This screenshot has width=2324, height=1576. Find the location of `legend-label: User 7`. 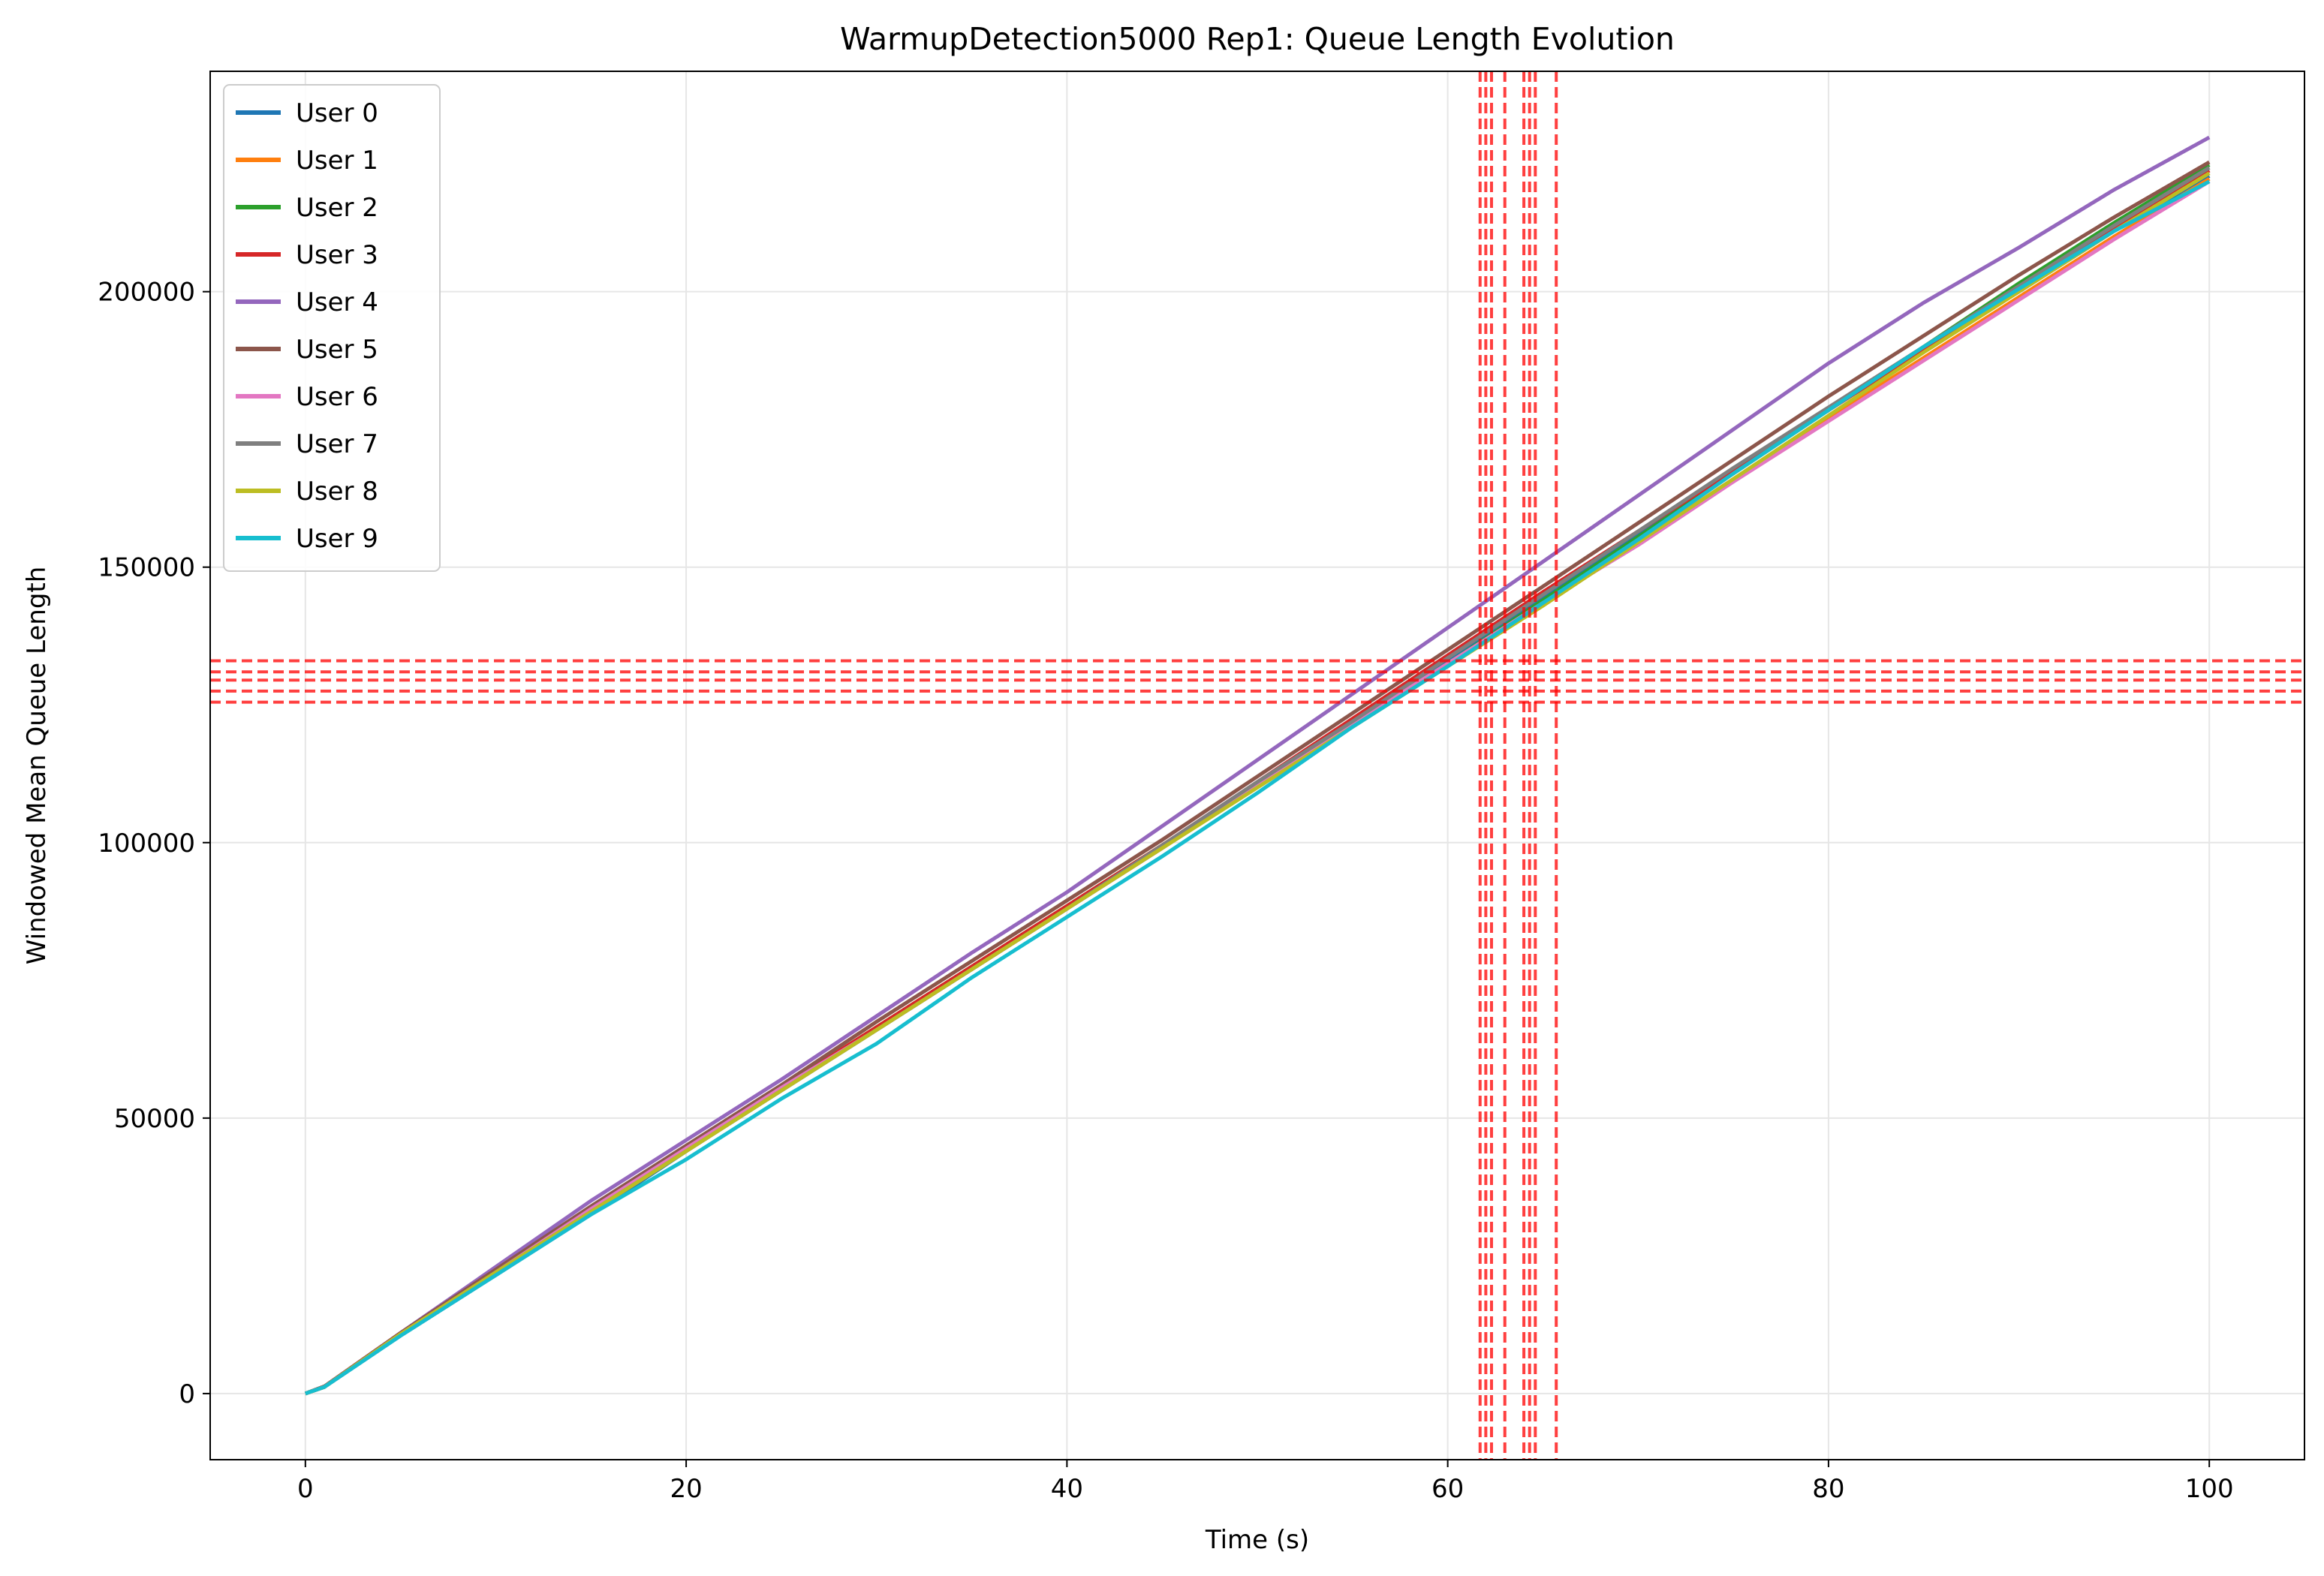

legend-label: User 7 is located at coordinates (337, 444).